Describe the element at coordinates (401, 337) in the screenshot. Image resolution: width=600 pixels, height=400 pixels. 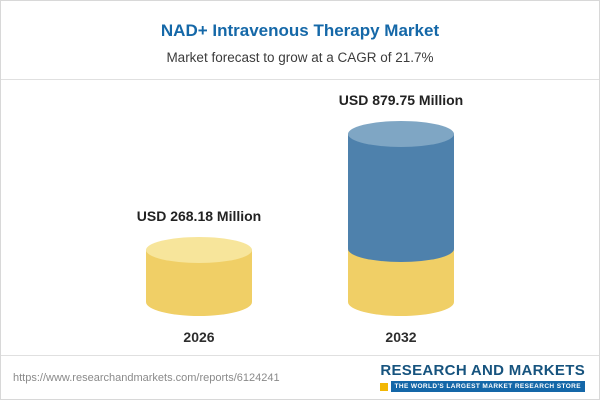
I see `year-label-2032: 2032` at that location.